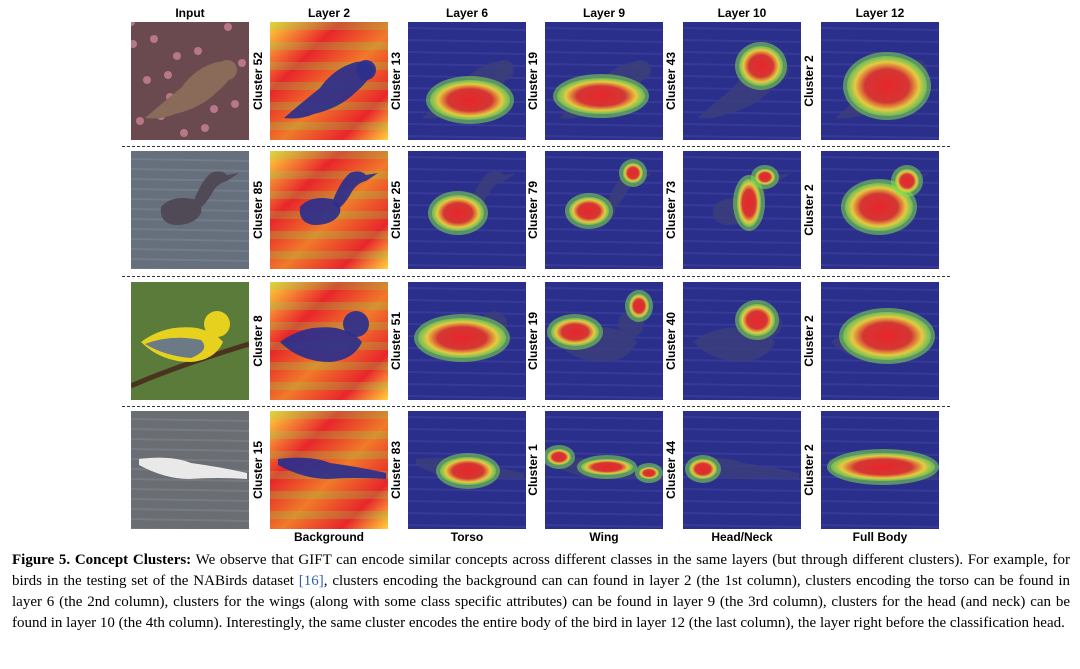 This screenshot has width=1080, height=669. What do you see at coordinates (328, 537) in the screenshot?
I see `column-footer: Background` at bounding box center [328, 537].